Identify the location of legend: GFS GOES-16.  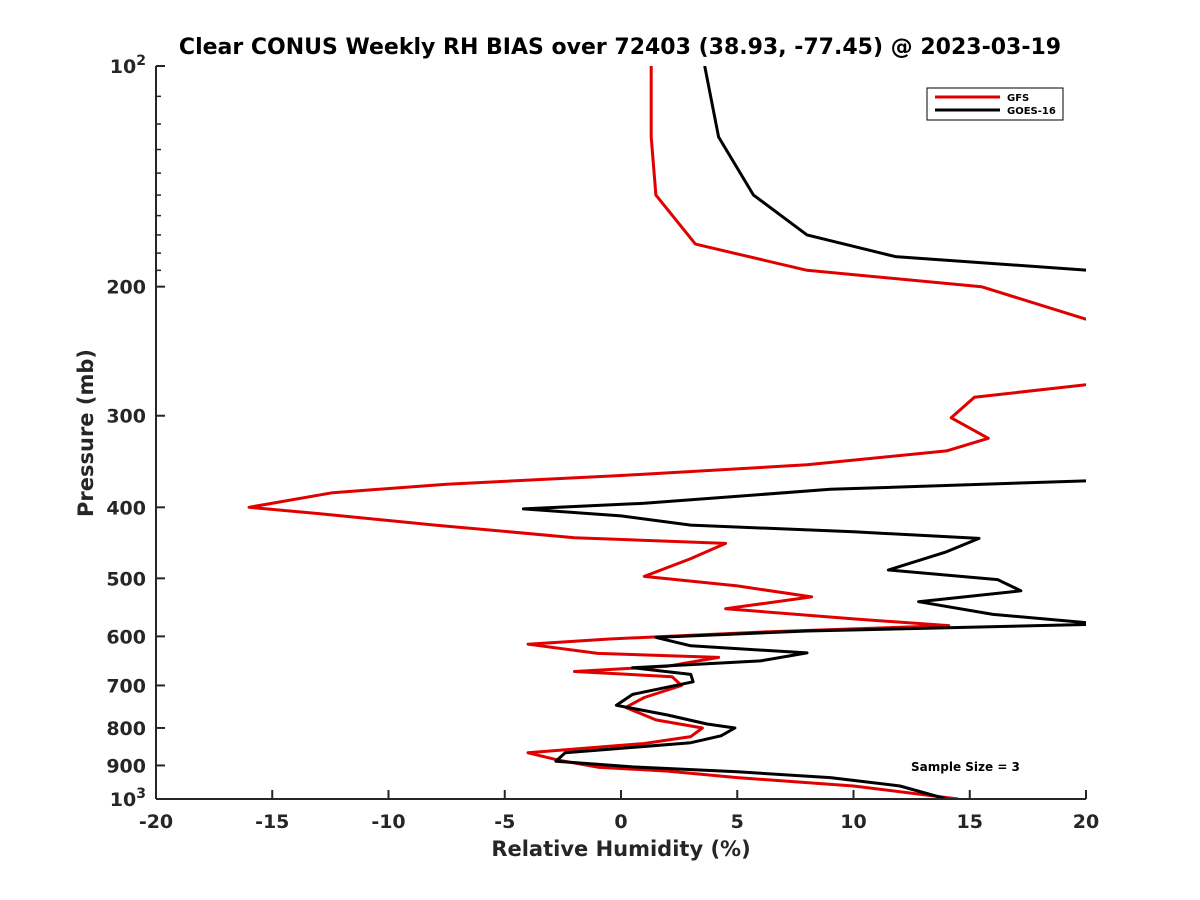
(995, 104).